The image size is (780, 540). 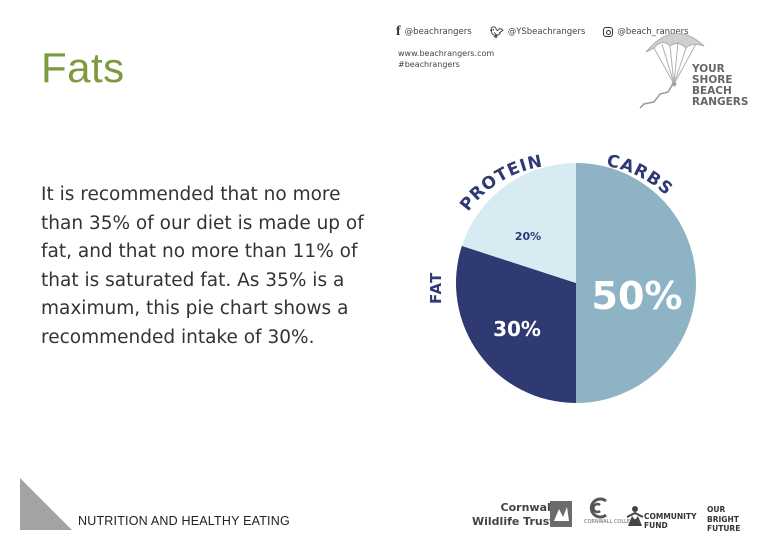 I want to click on facebook-link: f @beachrangers, so click(x=434, y=32).